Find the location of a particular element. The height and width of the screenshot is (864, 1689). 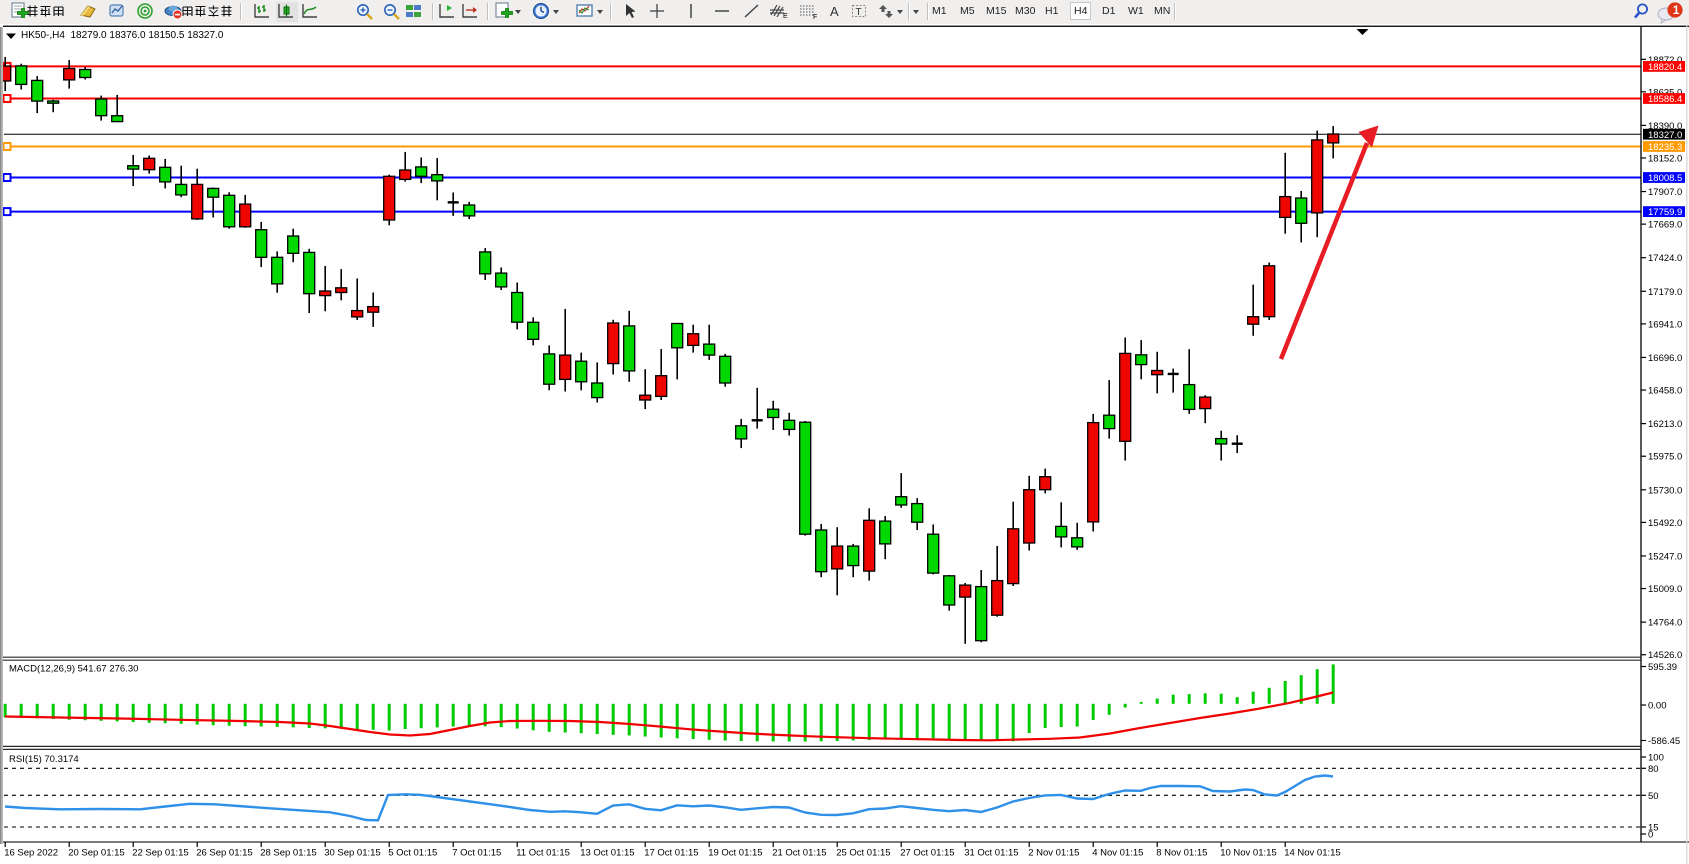

svg-text: 7 Oct 01:15 is located at coordinates (476, 853).